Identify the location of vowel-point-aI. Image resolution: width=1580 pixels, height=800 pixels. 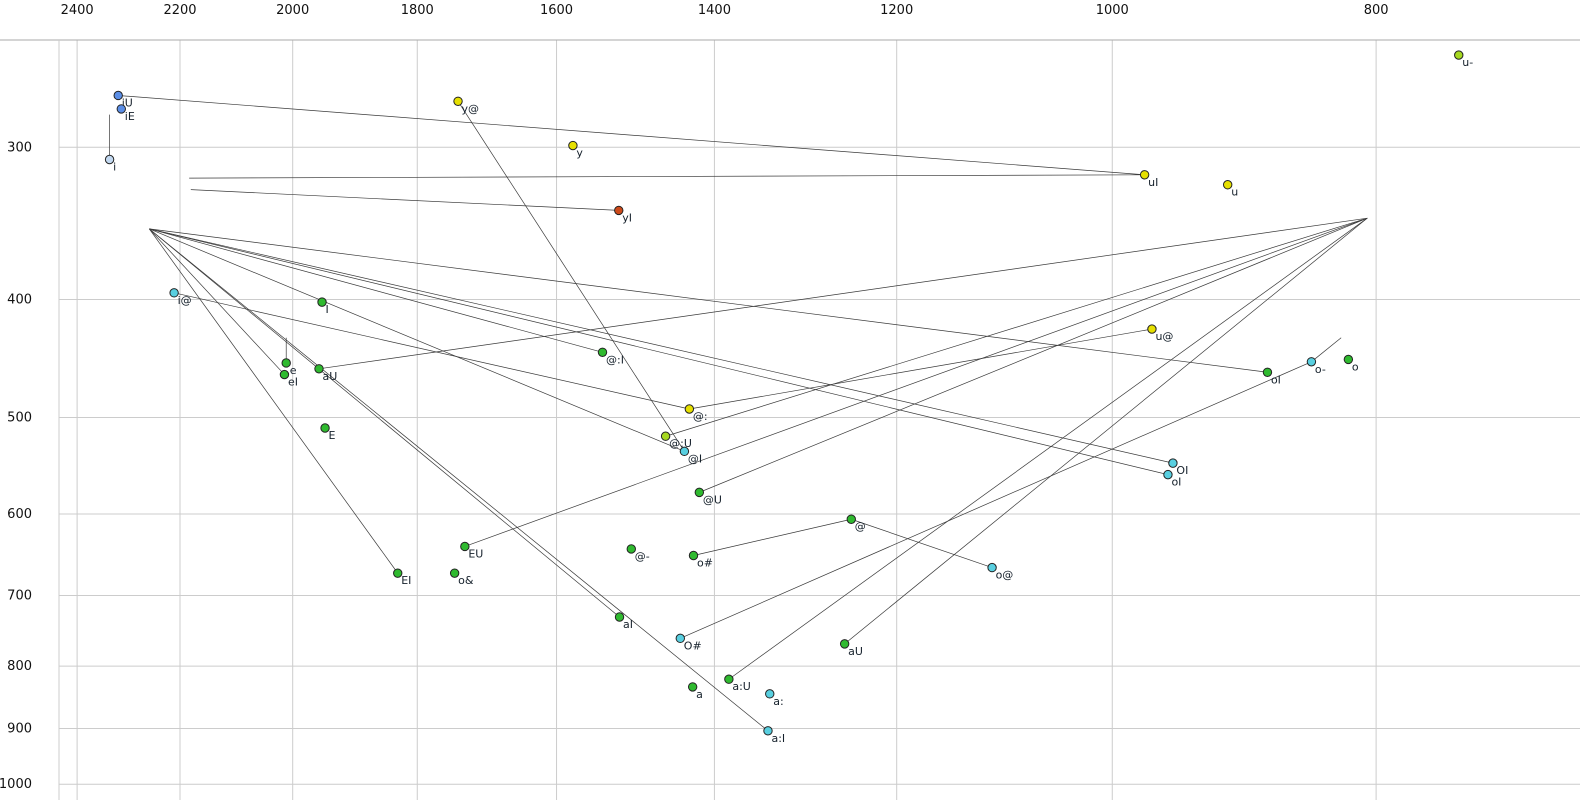
(619, 617).